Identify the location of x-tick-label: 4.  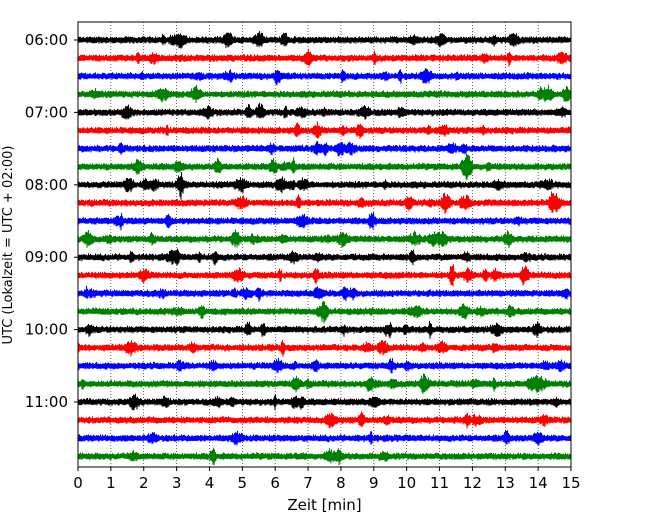
(210, 483).